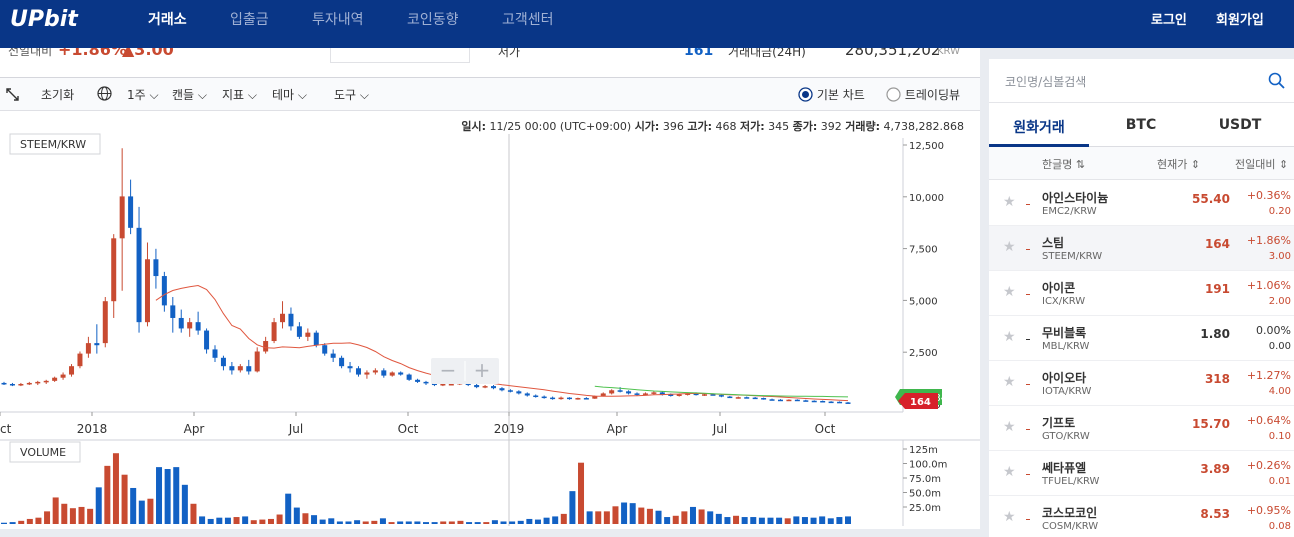 This screenshot has height=537, width=1294. Describe the element at coordinates (647, 24) in the screenshot. I see `top-navigation: UPbit 거래소 입출금 투자내역 코인동향 고객센터 로그인 회원가입` at that location.